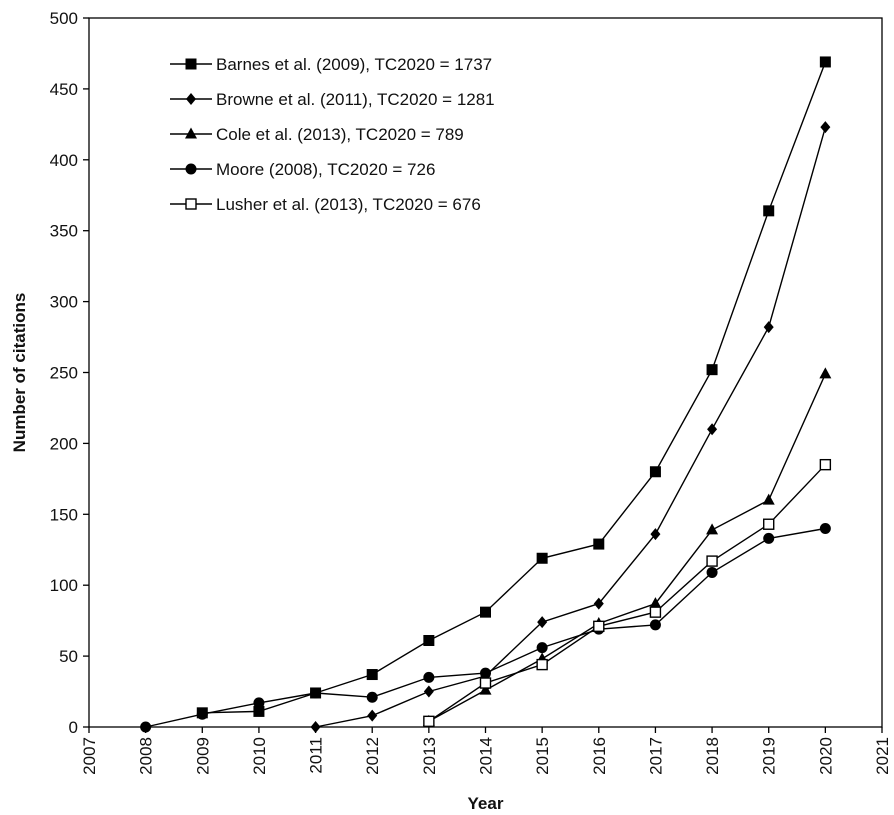 The height and width of the screenshot is (815, 894). I want to click on x-tick-label: 2016, so click(599, 756).